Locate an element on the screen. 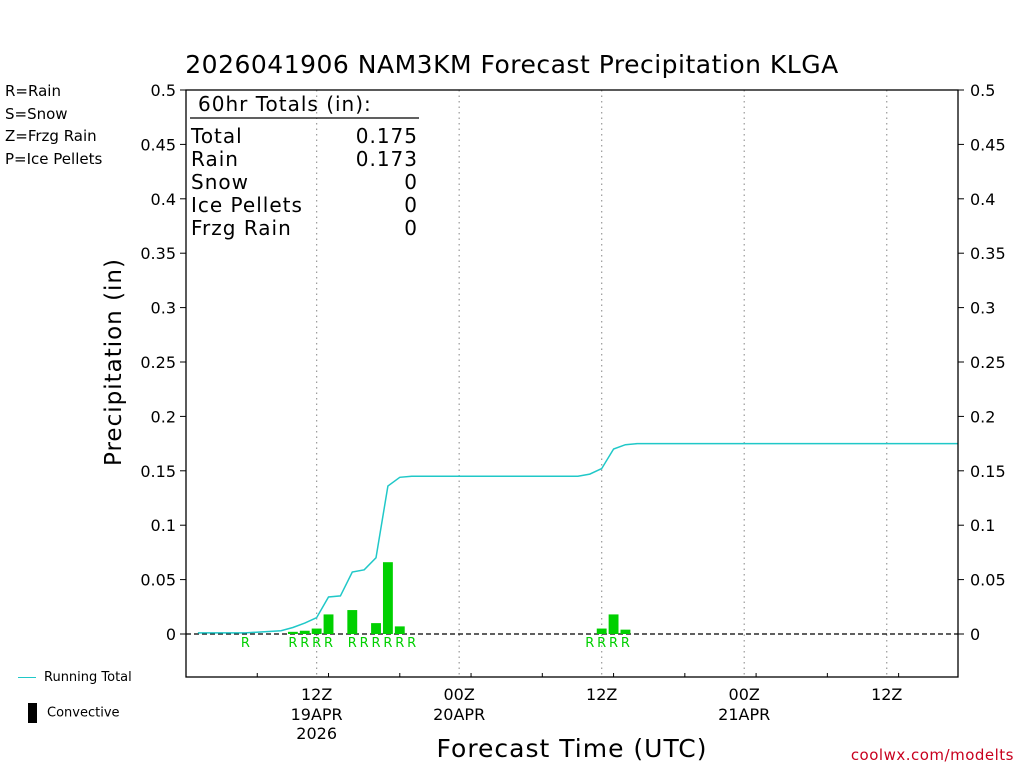  legend-convective-label: Convective is located at coordinates (83, 713).